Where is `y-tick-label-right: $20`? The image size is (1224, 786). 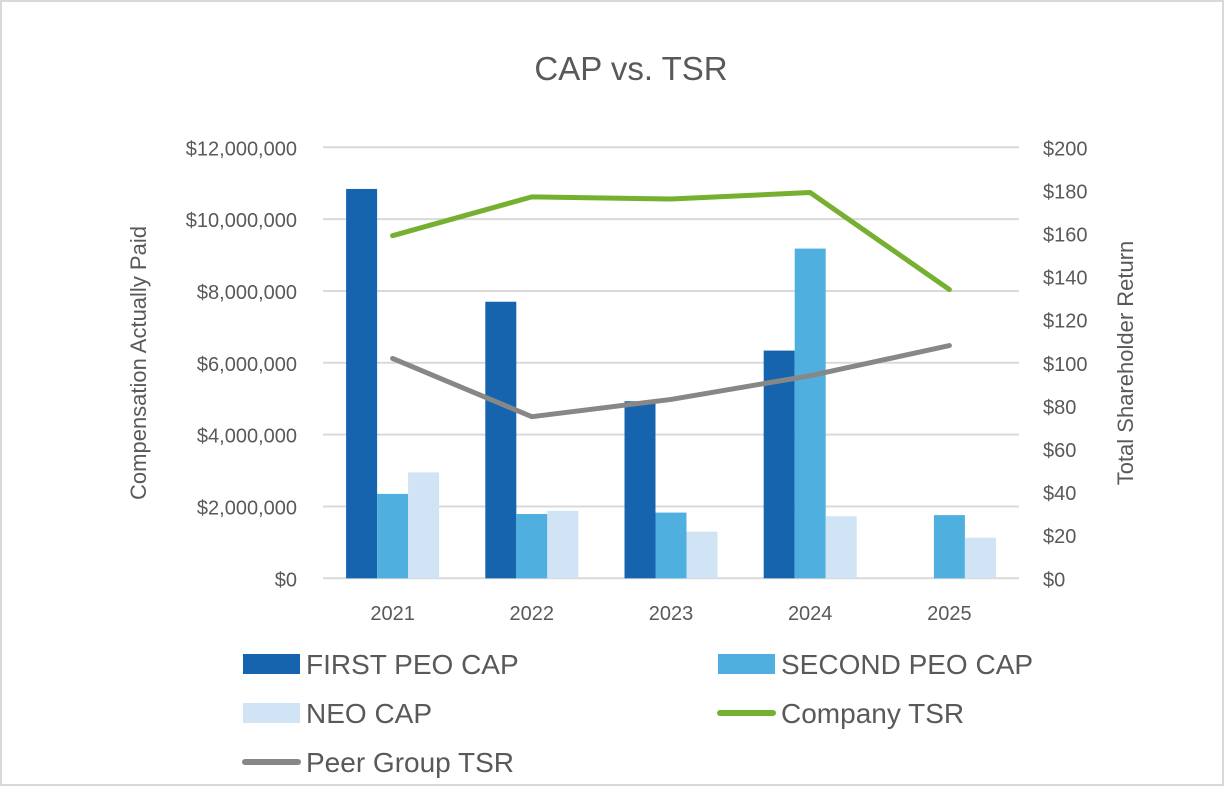
y-tick-label-right: $20 is located at coordinates (1059, 537).